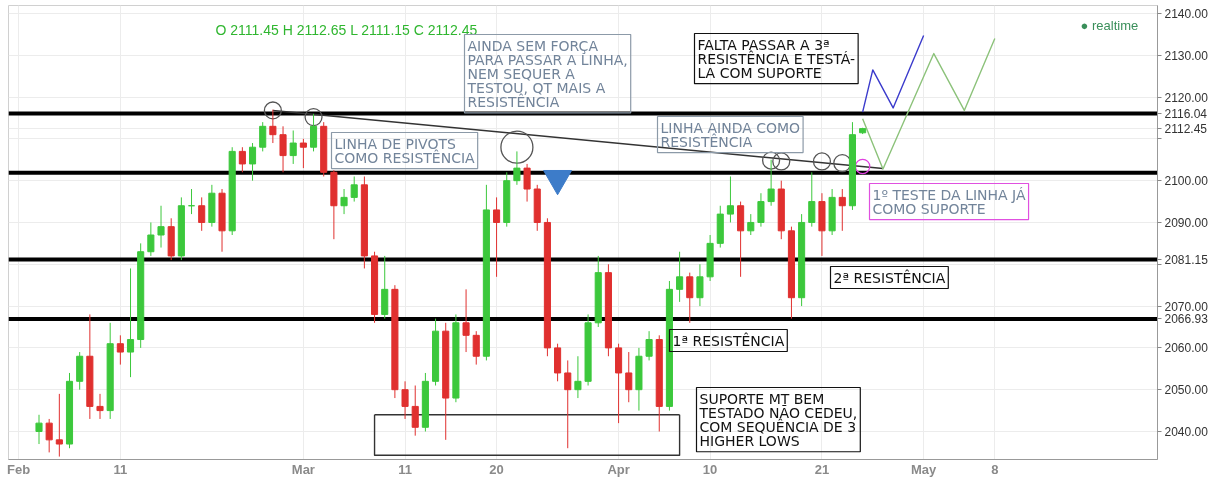 The width and height of the screenshot is (1223, 482). Describe the element at coordinates (346, 29) in the screenshot. I see `annotation: O 2111.45 H 2112.65 L 2111.15 C 2112.45` at that location.